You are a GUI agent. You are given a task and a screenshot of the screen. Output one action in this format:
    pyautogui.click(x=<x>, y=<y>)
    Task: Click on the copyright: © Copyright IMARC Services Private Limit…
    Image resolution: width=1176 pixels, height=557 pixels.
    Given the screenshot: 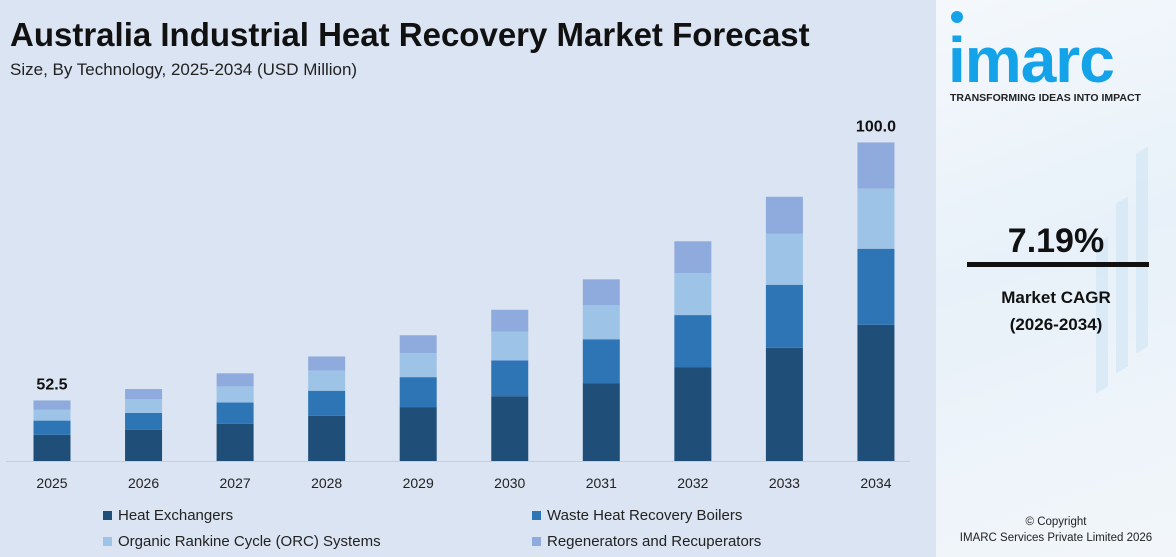 What is the action you would take?
    pyautogui.click(x=1056, y=530)
    